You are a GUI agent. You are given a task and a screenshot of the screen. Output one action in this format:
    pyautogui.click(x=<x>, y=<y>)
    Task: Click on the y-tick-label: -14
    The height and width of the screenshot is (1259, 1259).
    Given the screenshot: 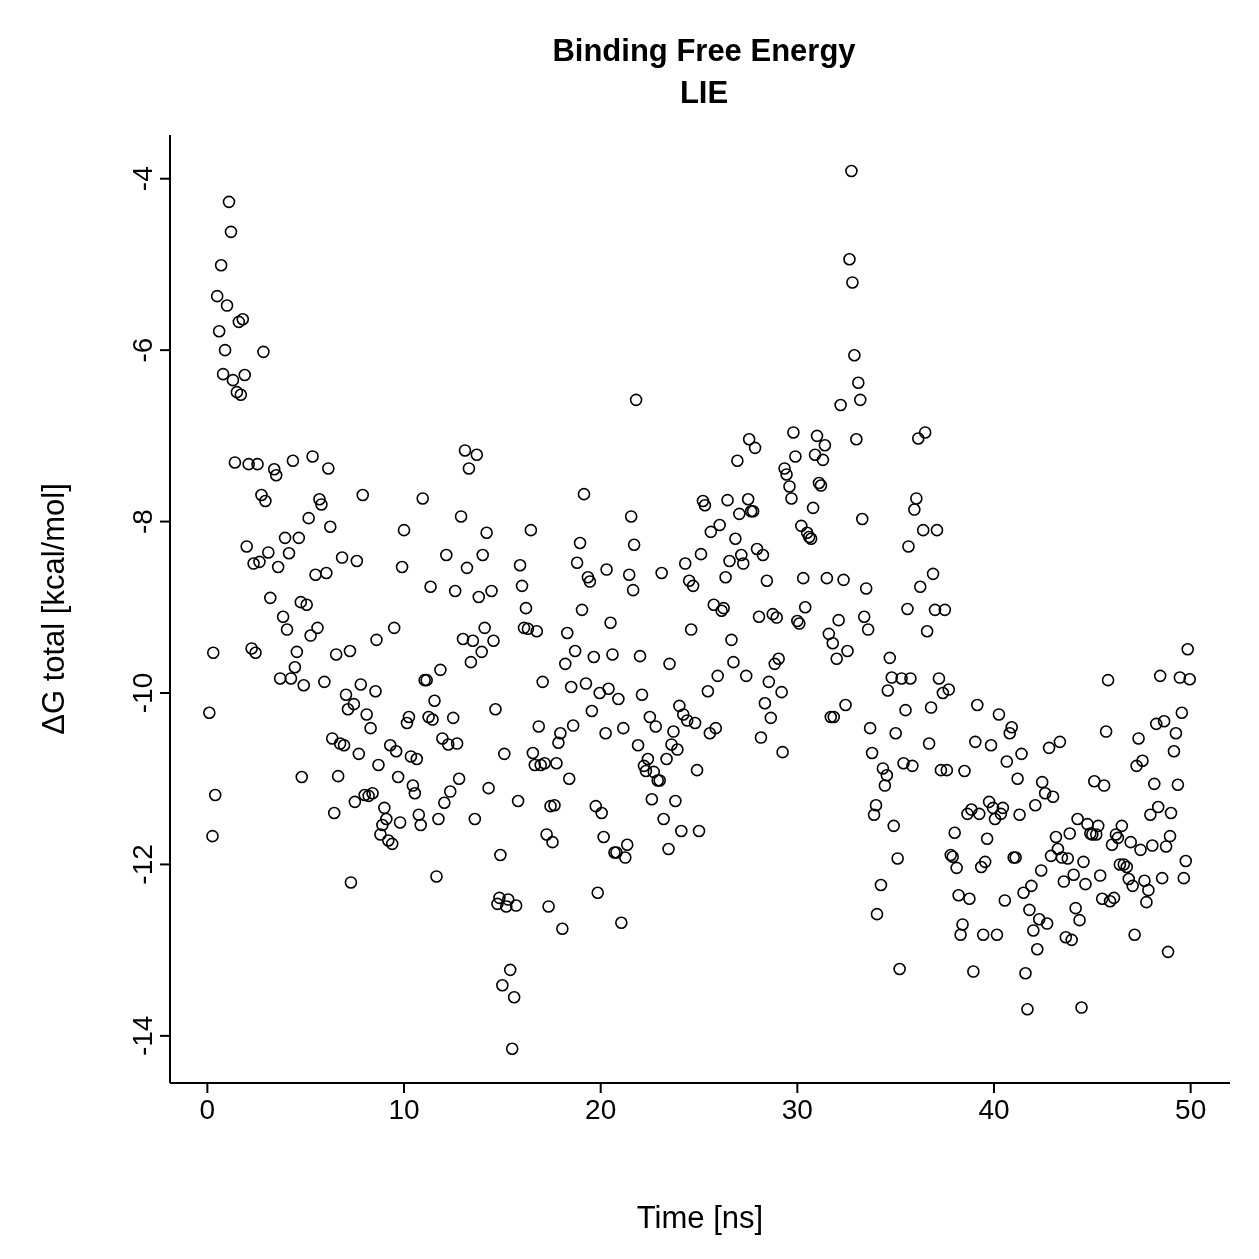 What is the action you would take?
    pyautogui.click(x=142, y=1036)
    